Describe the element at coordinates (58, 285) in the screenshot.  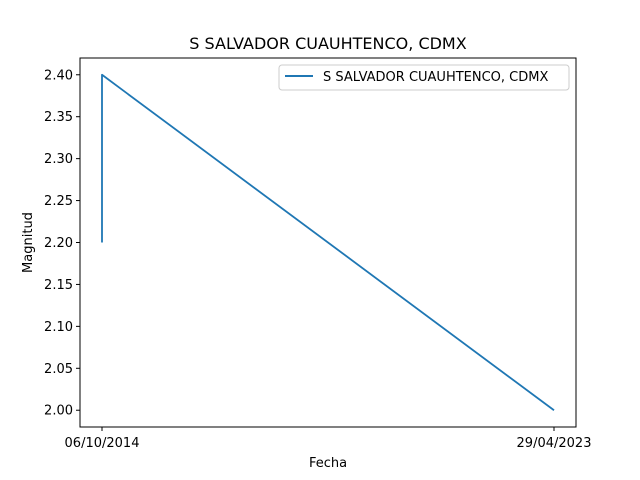
I see `y-tick-label: 2.15` at that location.